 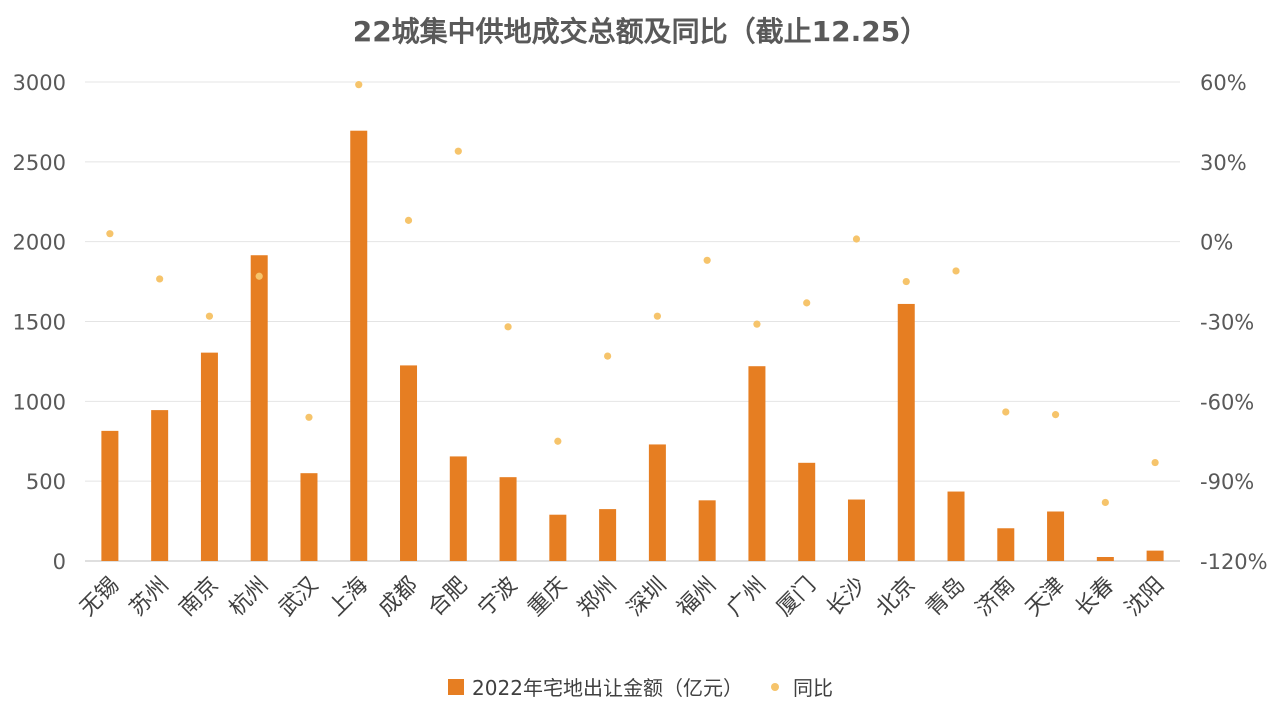 What do you see at coordinates (647, 597) in the screenshot?
I see `category-label: 深圳` at bounding box center [647, 597].